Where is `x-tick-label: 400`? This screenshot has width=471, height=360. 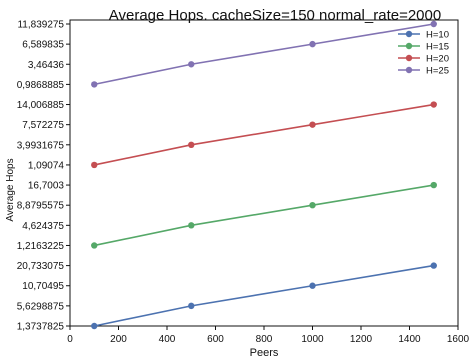 x-tick-label: 400 is located at coordinates (167, 339).